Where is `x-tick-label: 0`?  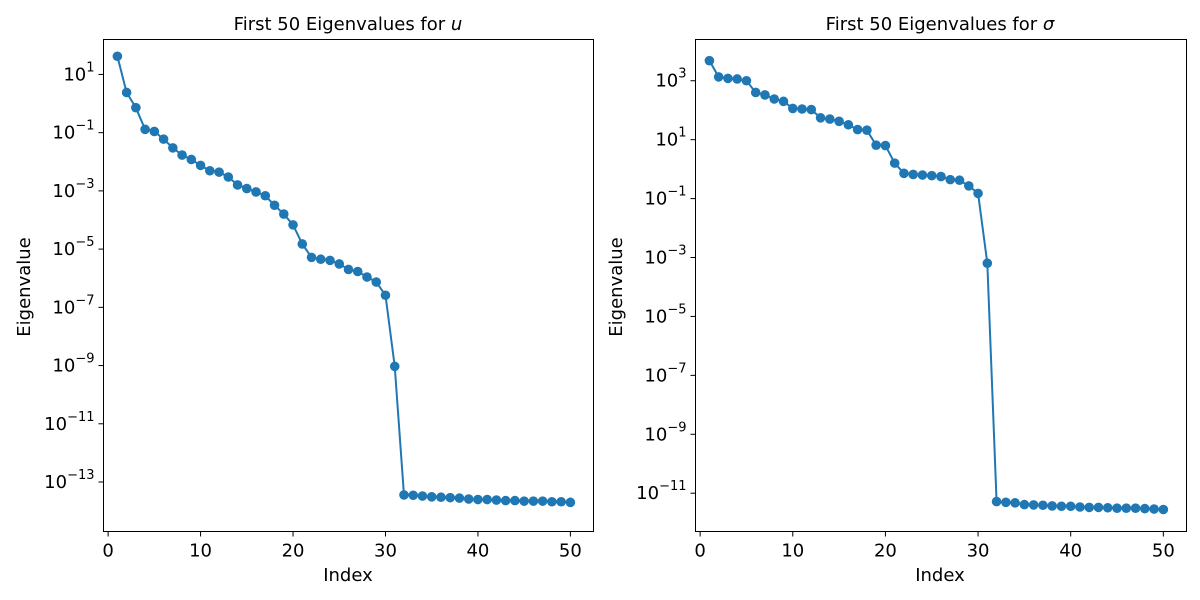 x-tick-label: 0 is located at coordinates (107, 551).